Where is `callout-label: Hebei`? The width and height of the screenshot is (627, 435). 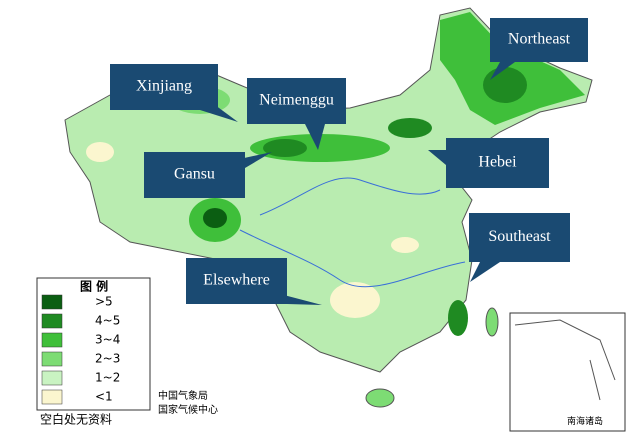
callout-label: Hebei is located at coordinates (497, 162).